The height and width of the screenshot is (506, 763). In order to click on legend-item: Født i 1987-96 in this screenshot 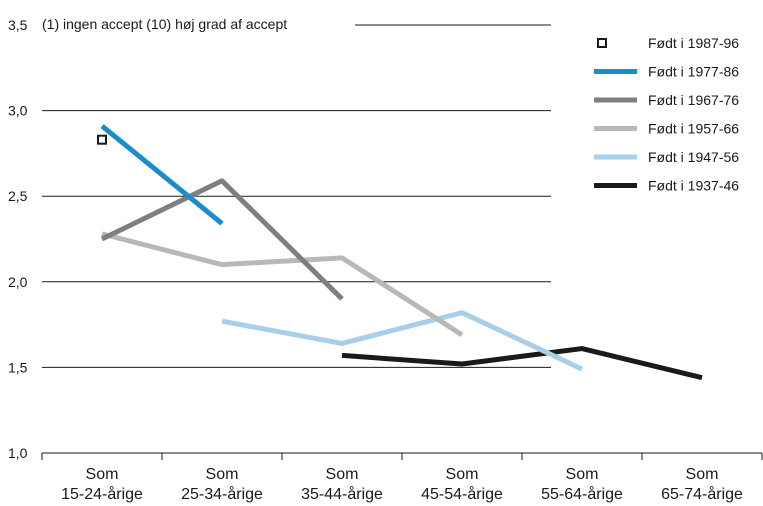, I will do `click(668, 43)`.